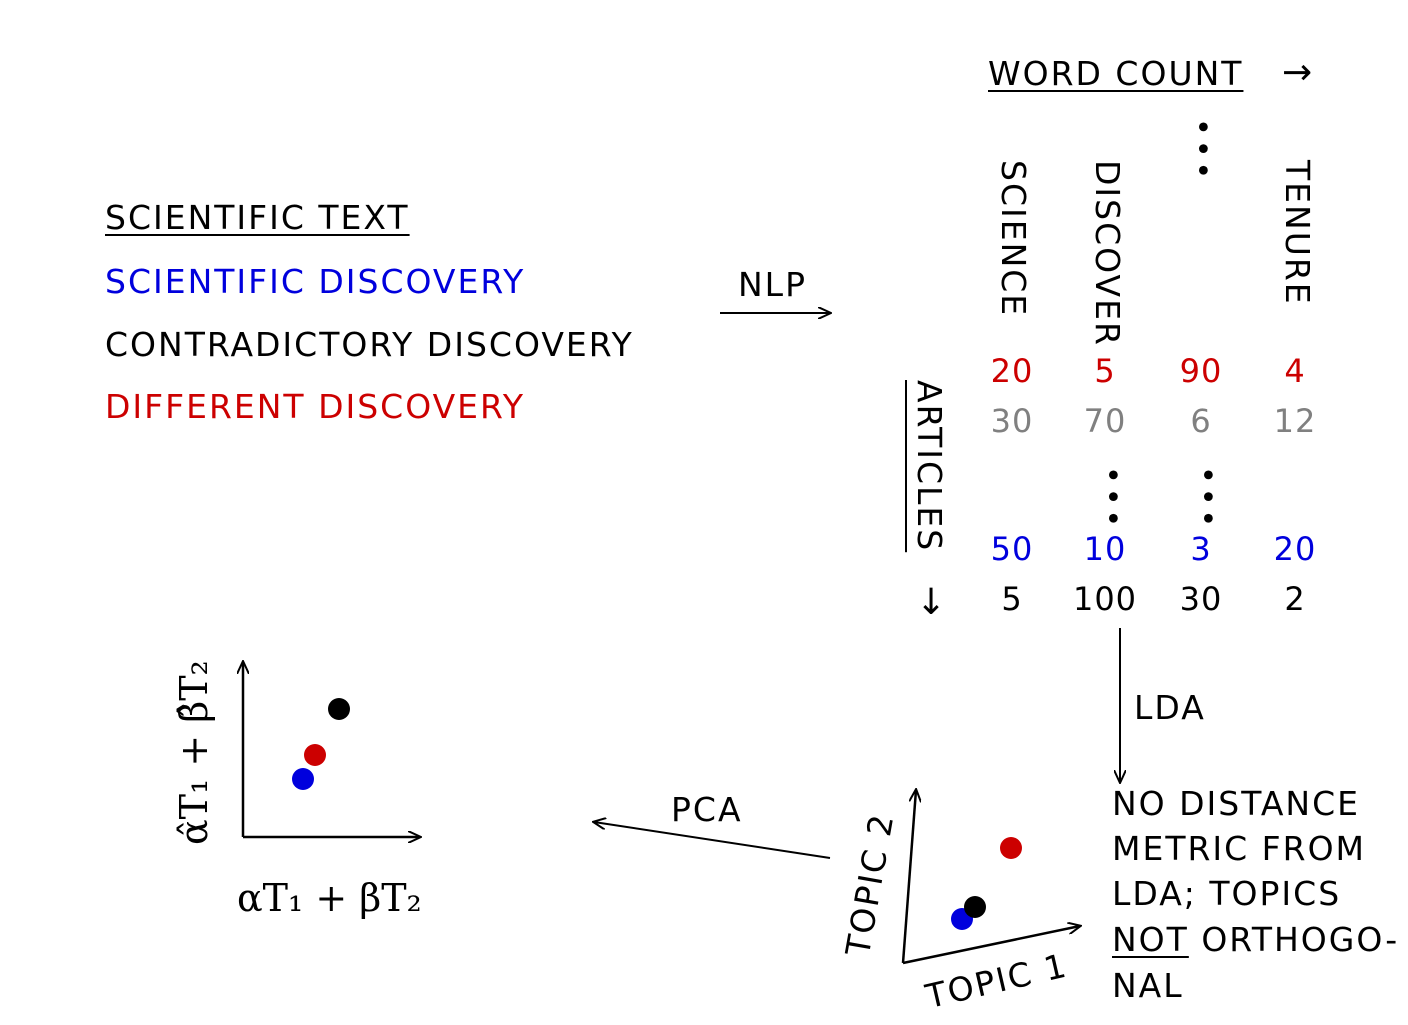 The width and height of the screenshot is (1408, 1025). What do you see at coordinates (1295, 599) in the screenshot?
I see `matrix-cell: 2` at bounding box center [1295, 599].